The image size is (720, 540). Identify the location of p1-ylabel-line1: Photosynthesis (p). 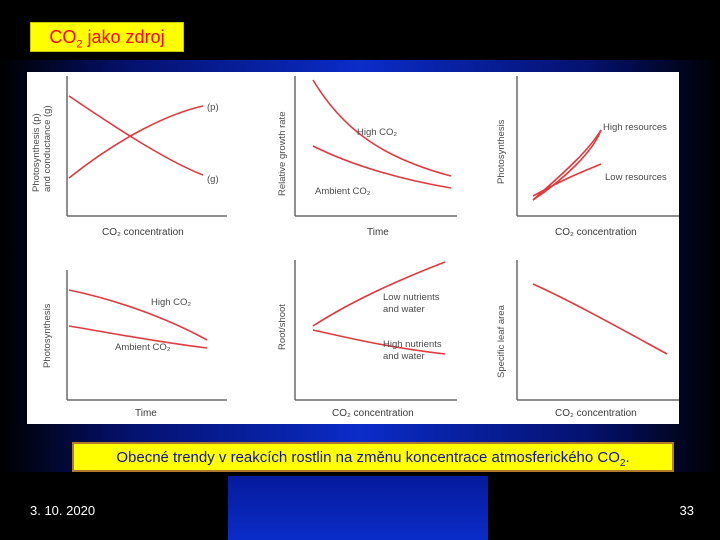
(36, 152).